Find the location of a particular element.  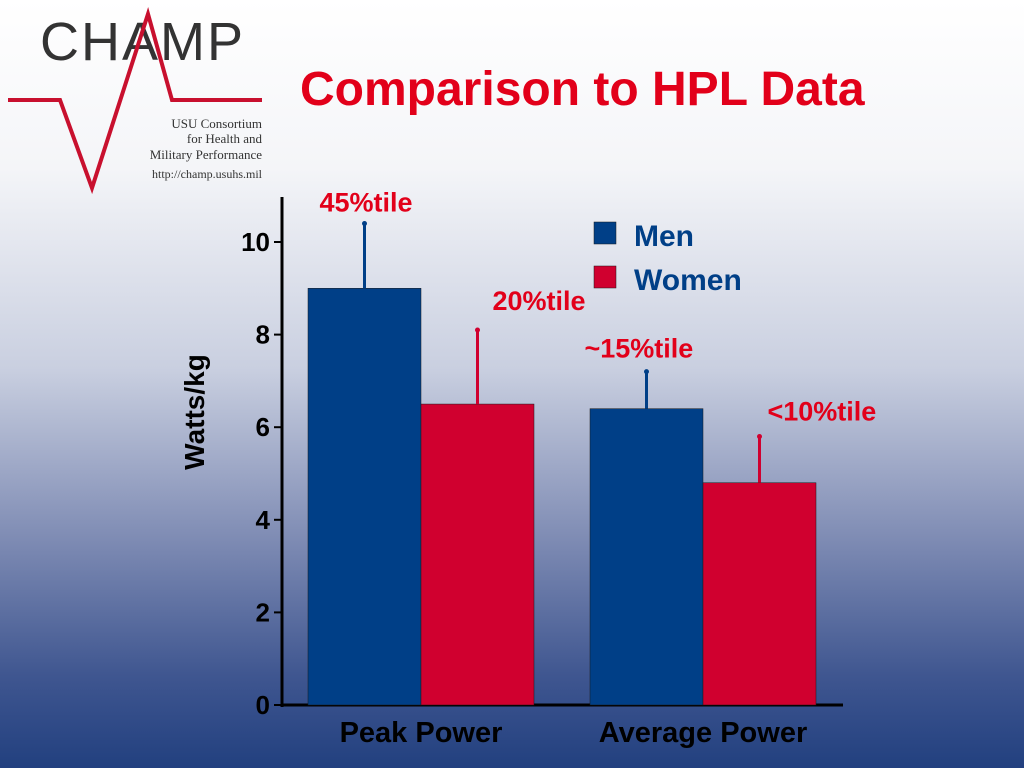

y-tick-label: 10 is located at coordinates (255, 242).